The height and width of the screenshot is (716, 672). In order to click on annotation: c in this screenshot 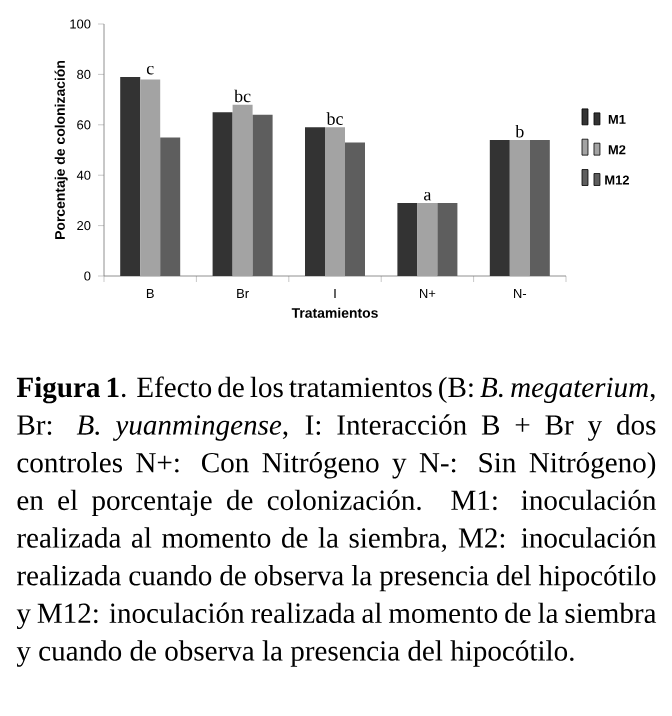, I will do `click(150, 70)`.